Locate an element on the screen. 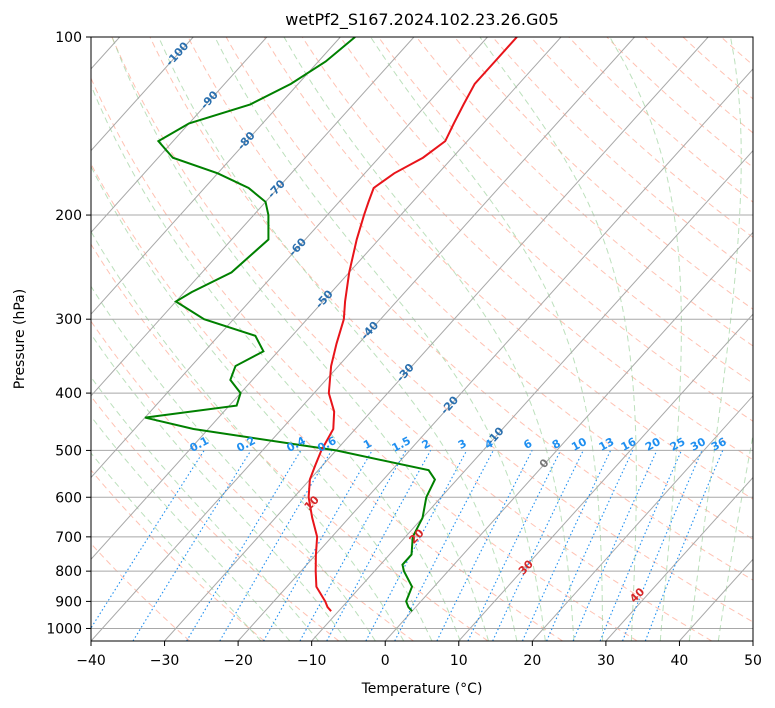 Image resolution: width=775 pixels, height=708 pixels. y-tick-label: 600 is located at coordinates (68, 498).